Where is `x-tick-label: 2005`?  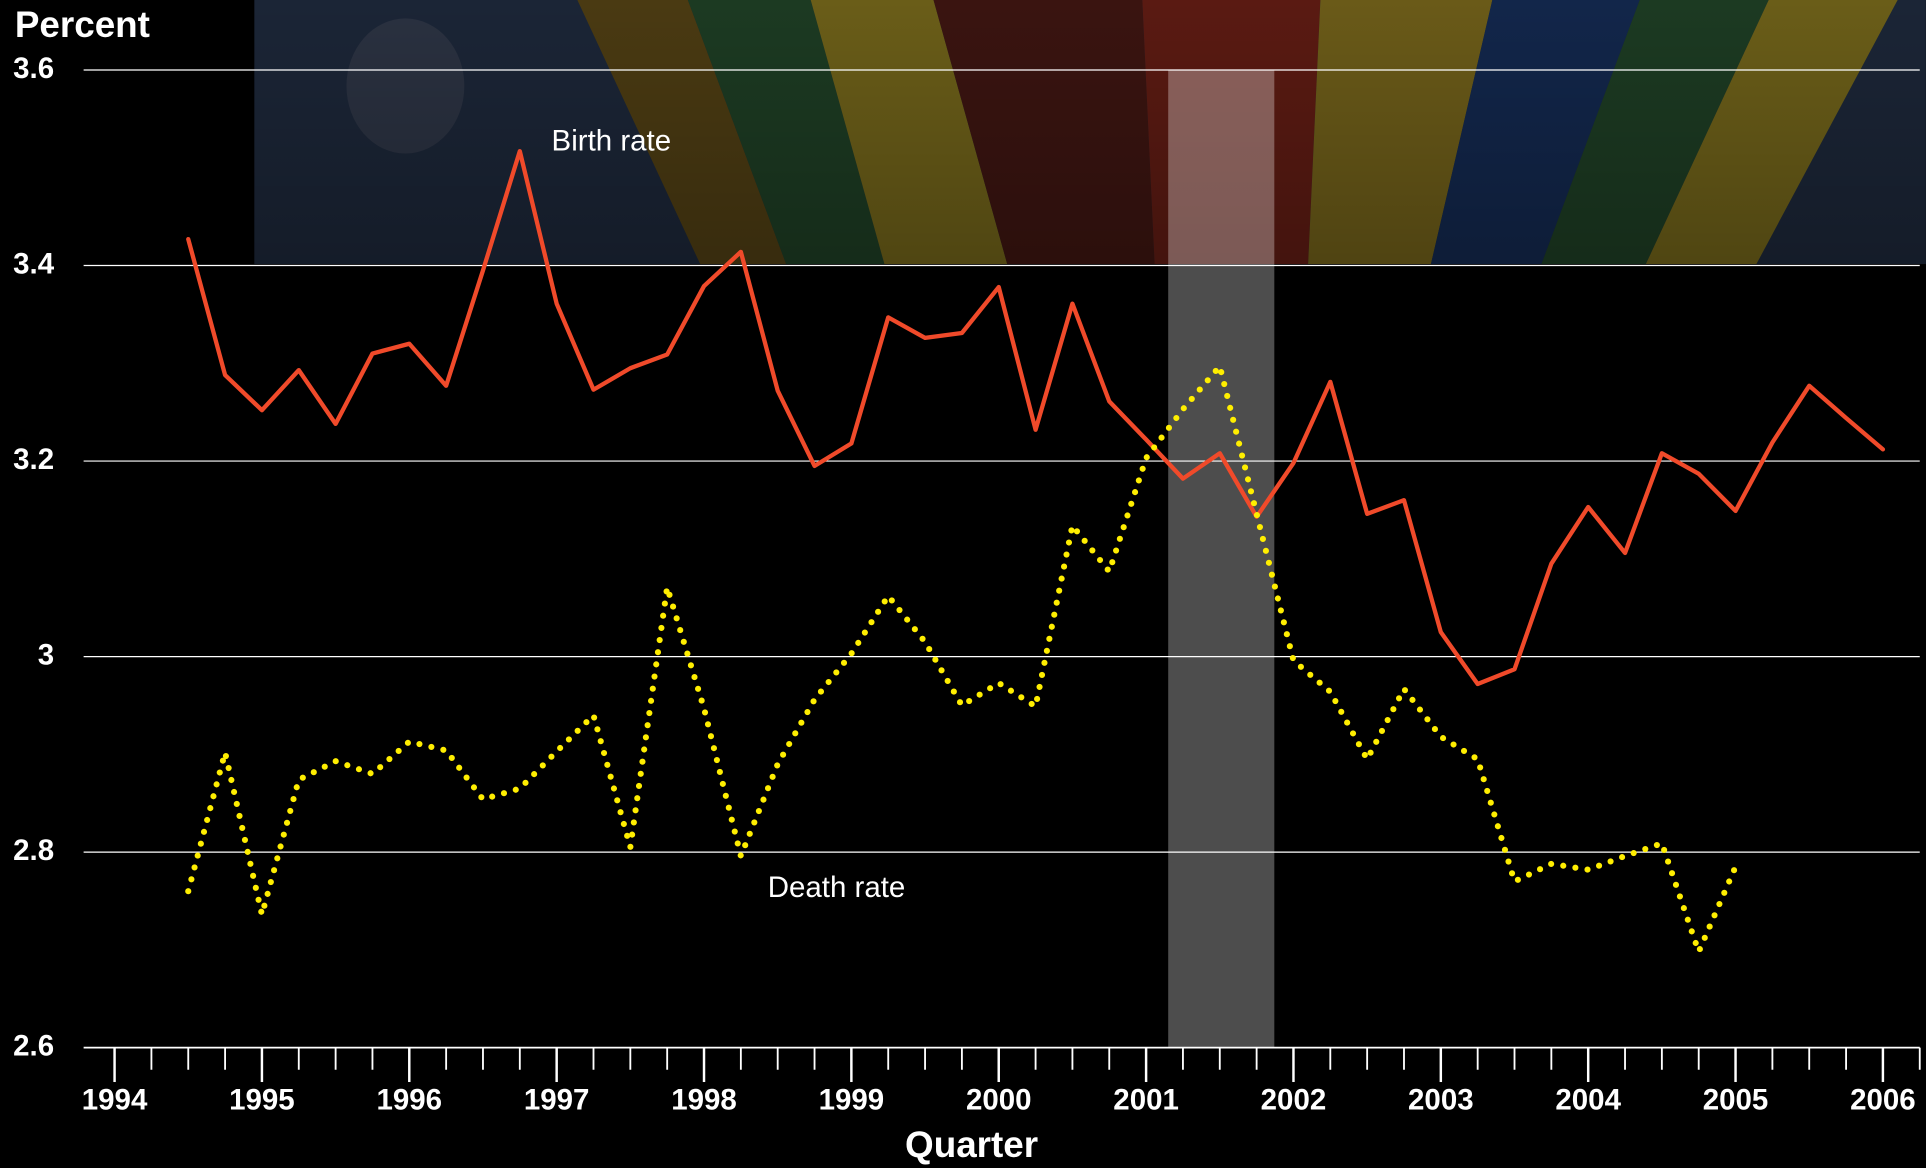 x-tick-label: 2005 is located at coordinates (1736, 1099).